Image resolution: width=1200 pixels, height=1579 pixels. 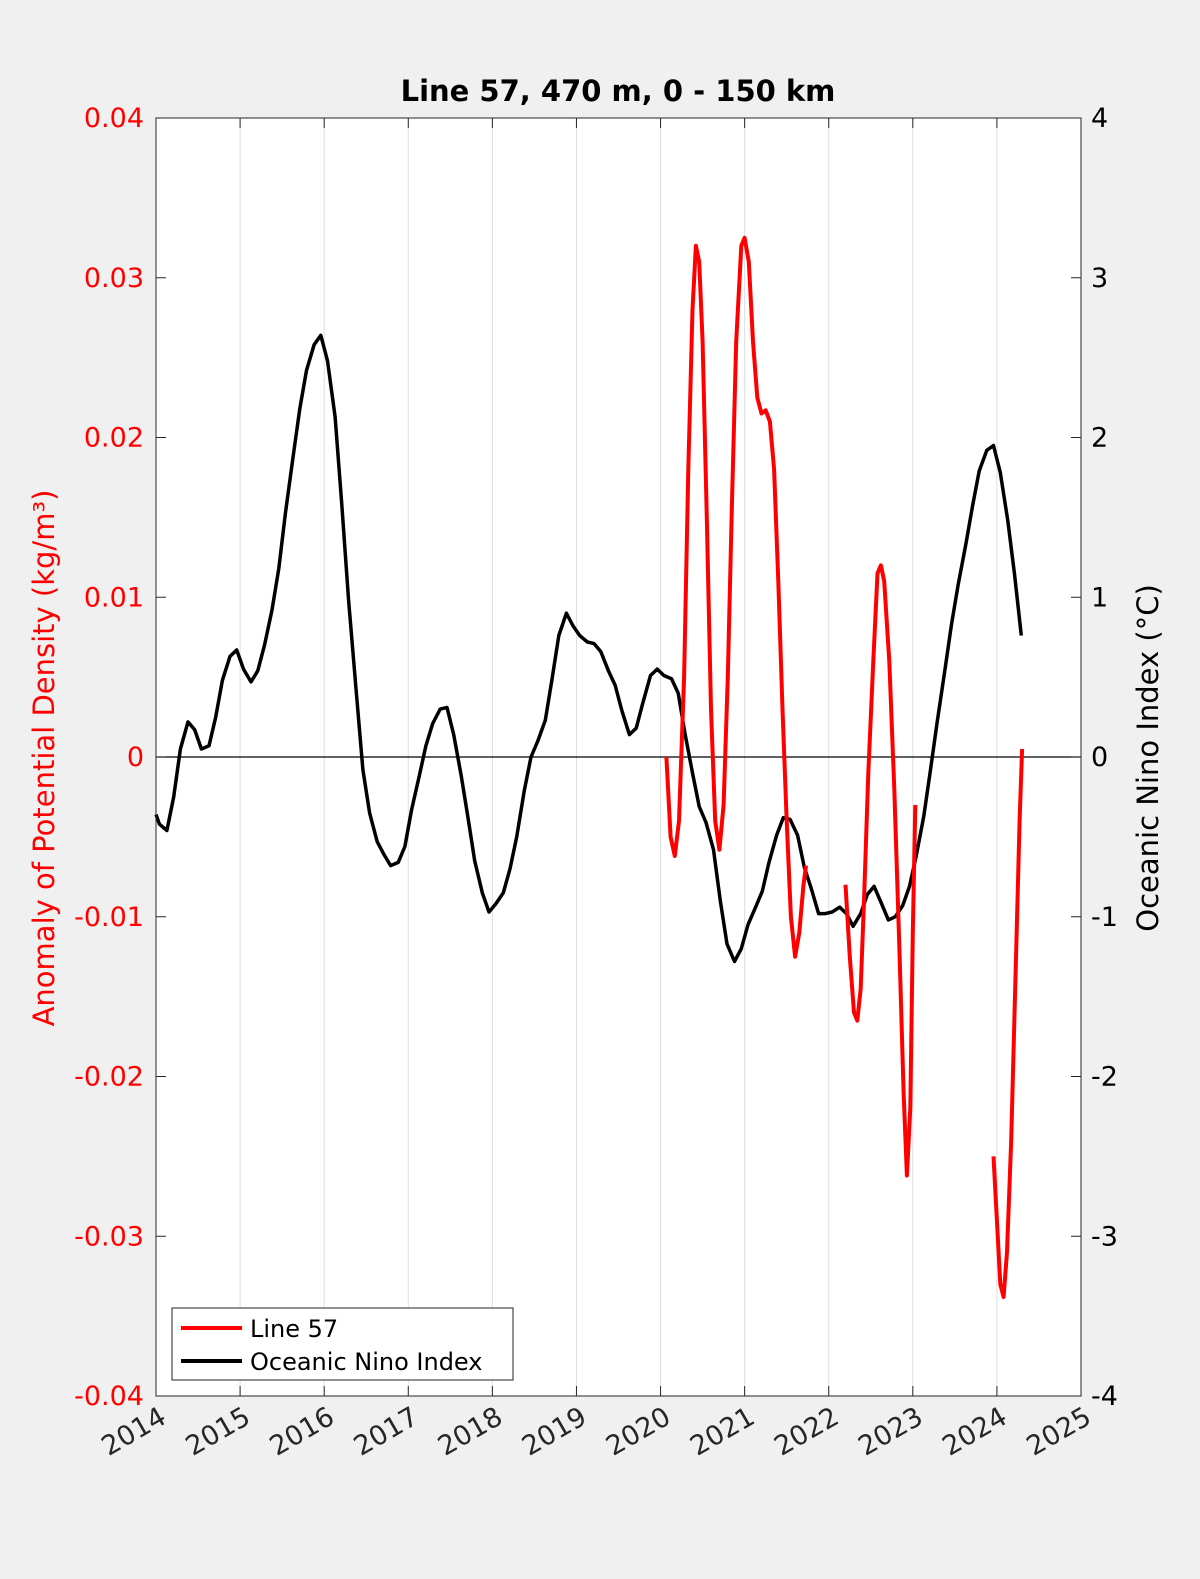 I want to click on y-tick-label-right: 2, so click(x=1099, y=438).